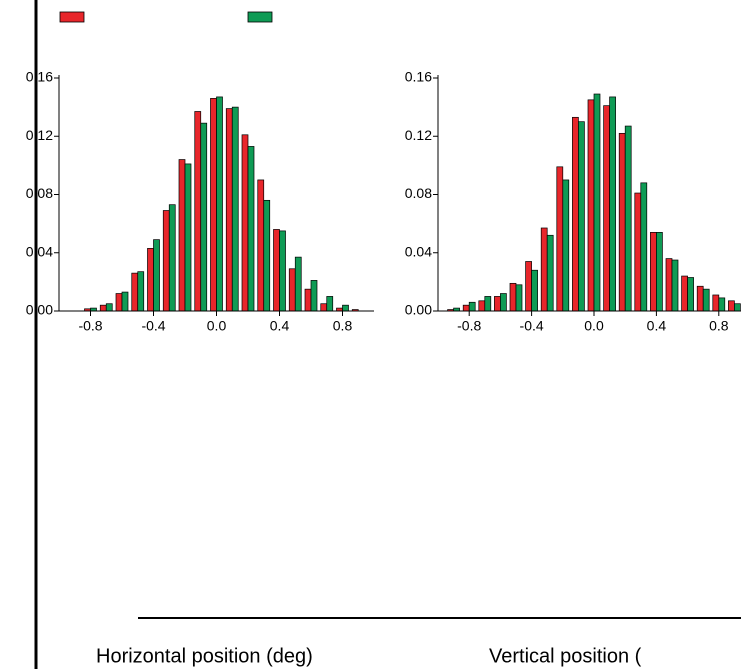  I want to click on axis-title: Vertical position (, so click(565, 656).